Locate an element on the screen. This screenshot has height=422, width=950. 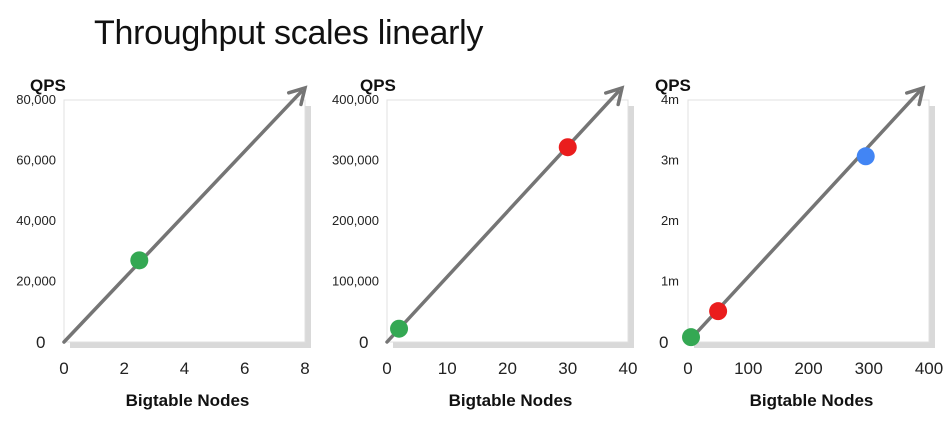
chart-3-x-tick-label: 200 is located at coordinates (808, 368).